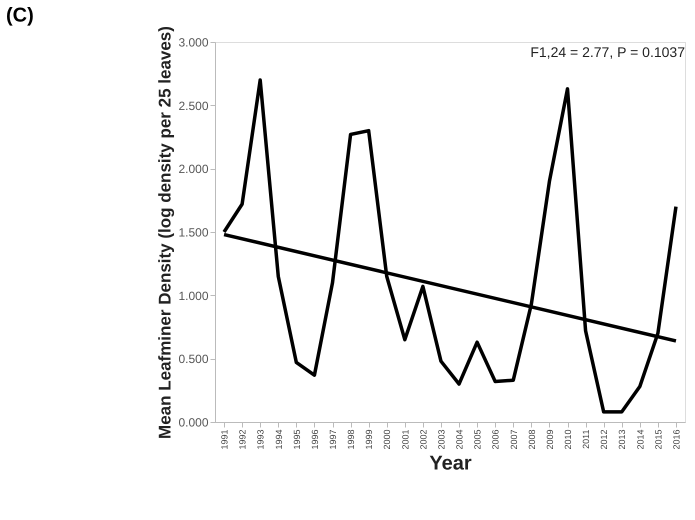 This screenshot has width=695, height=520. Describe the element at coordinates (193, 233) in the screenshot. I see `y-tick-label: 1.500` at that location.